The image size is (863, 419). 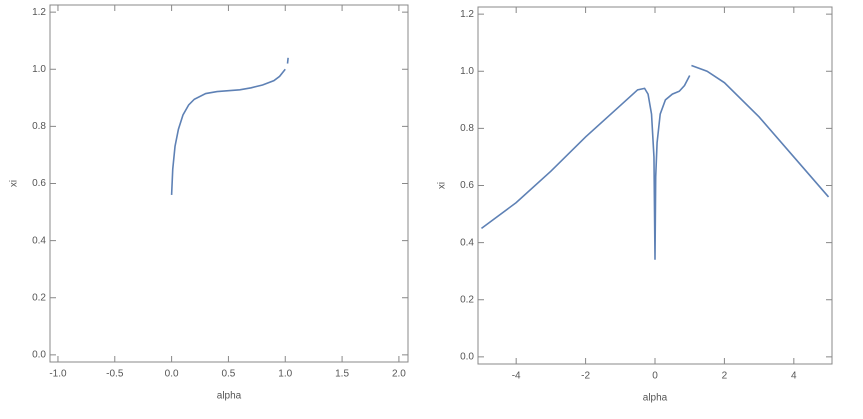 What do you see at coordinates (794, 376) in the screenshot?
I see `x-tick-label: 4` at bounding box center [794, 376].